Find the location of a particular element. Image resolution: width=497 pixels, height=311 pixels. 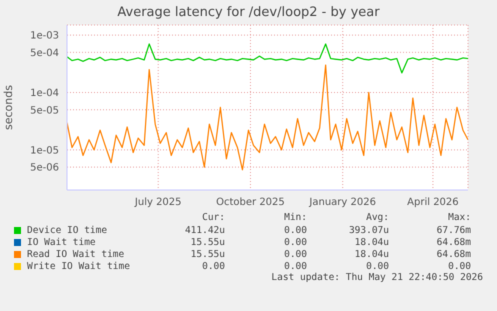

x-tick-label: January 2026 is located at coordinates (342, 202).